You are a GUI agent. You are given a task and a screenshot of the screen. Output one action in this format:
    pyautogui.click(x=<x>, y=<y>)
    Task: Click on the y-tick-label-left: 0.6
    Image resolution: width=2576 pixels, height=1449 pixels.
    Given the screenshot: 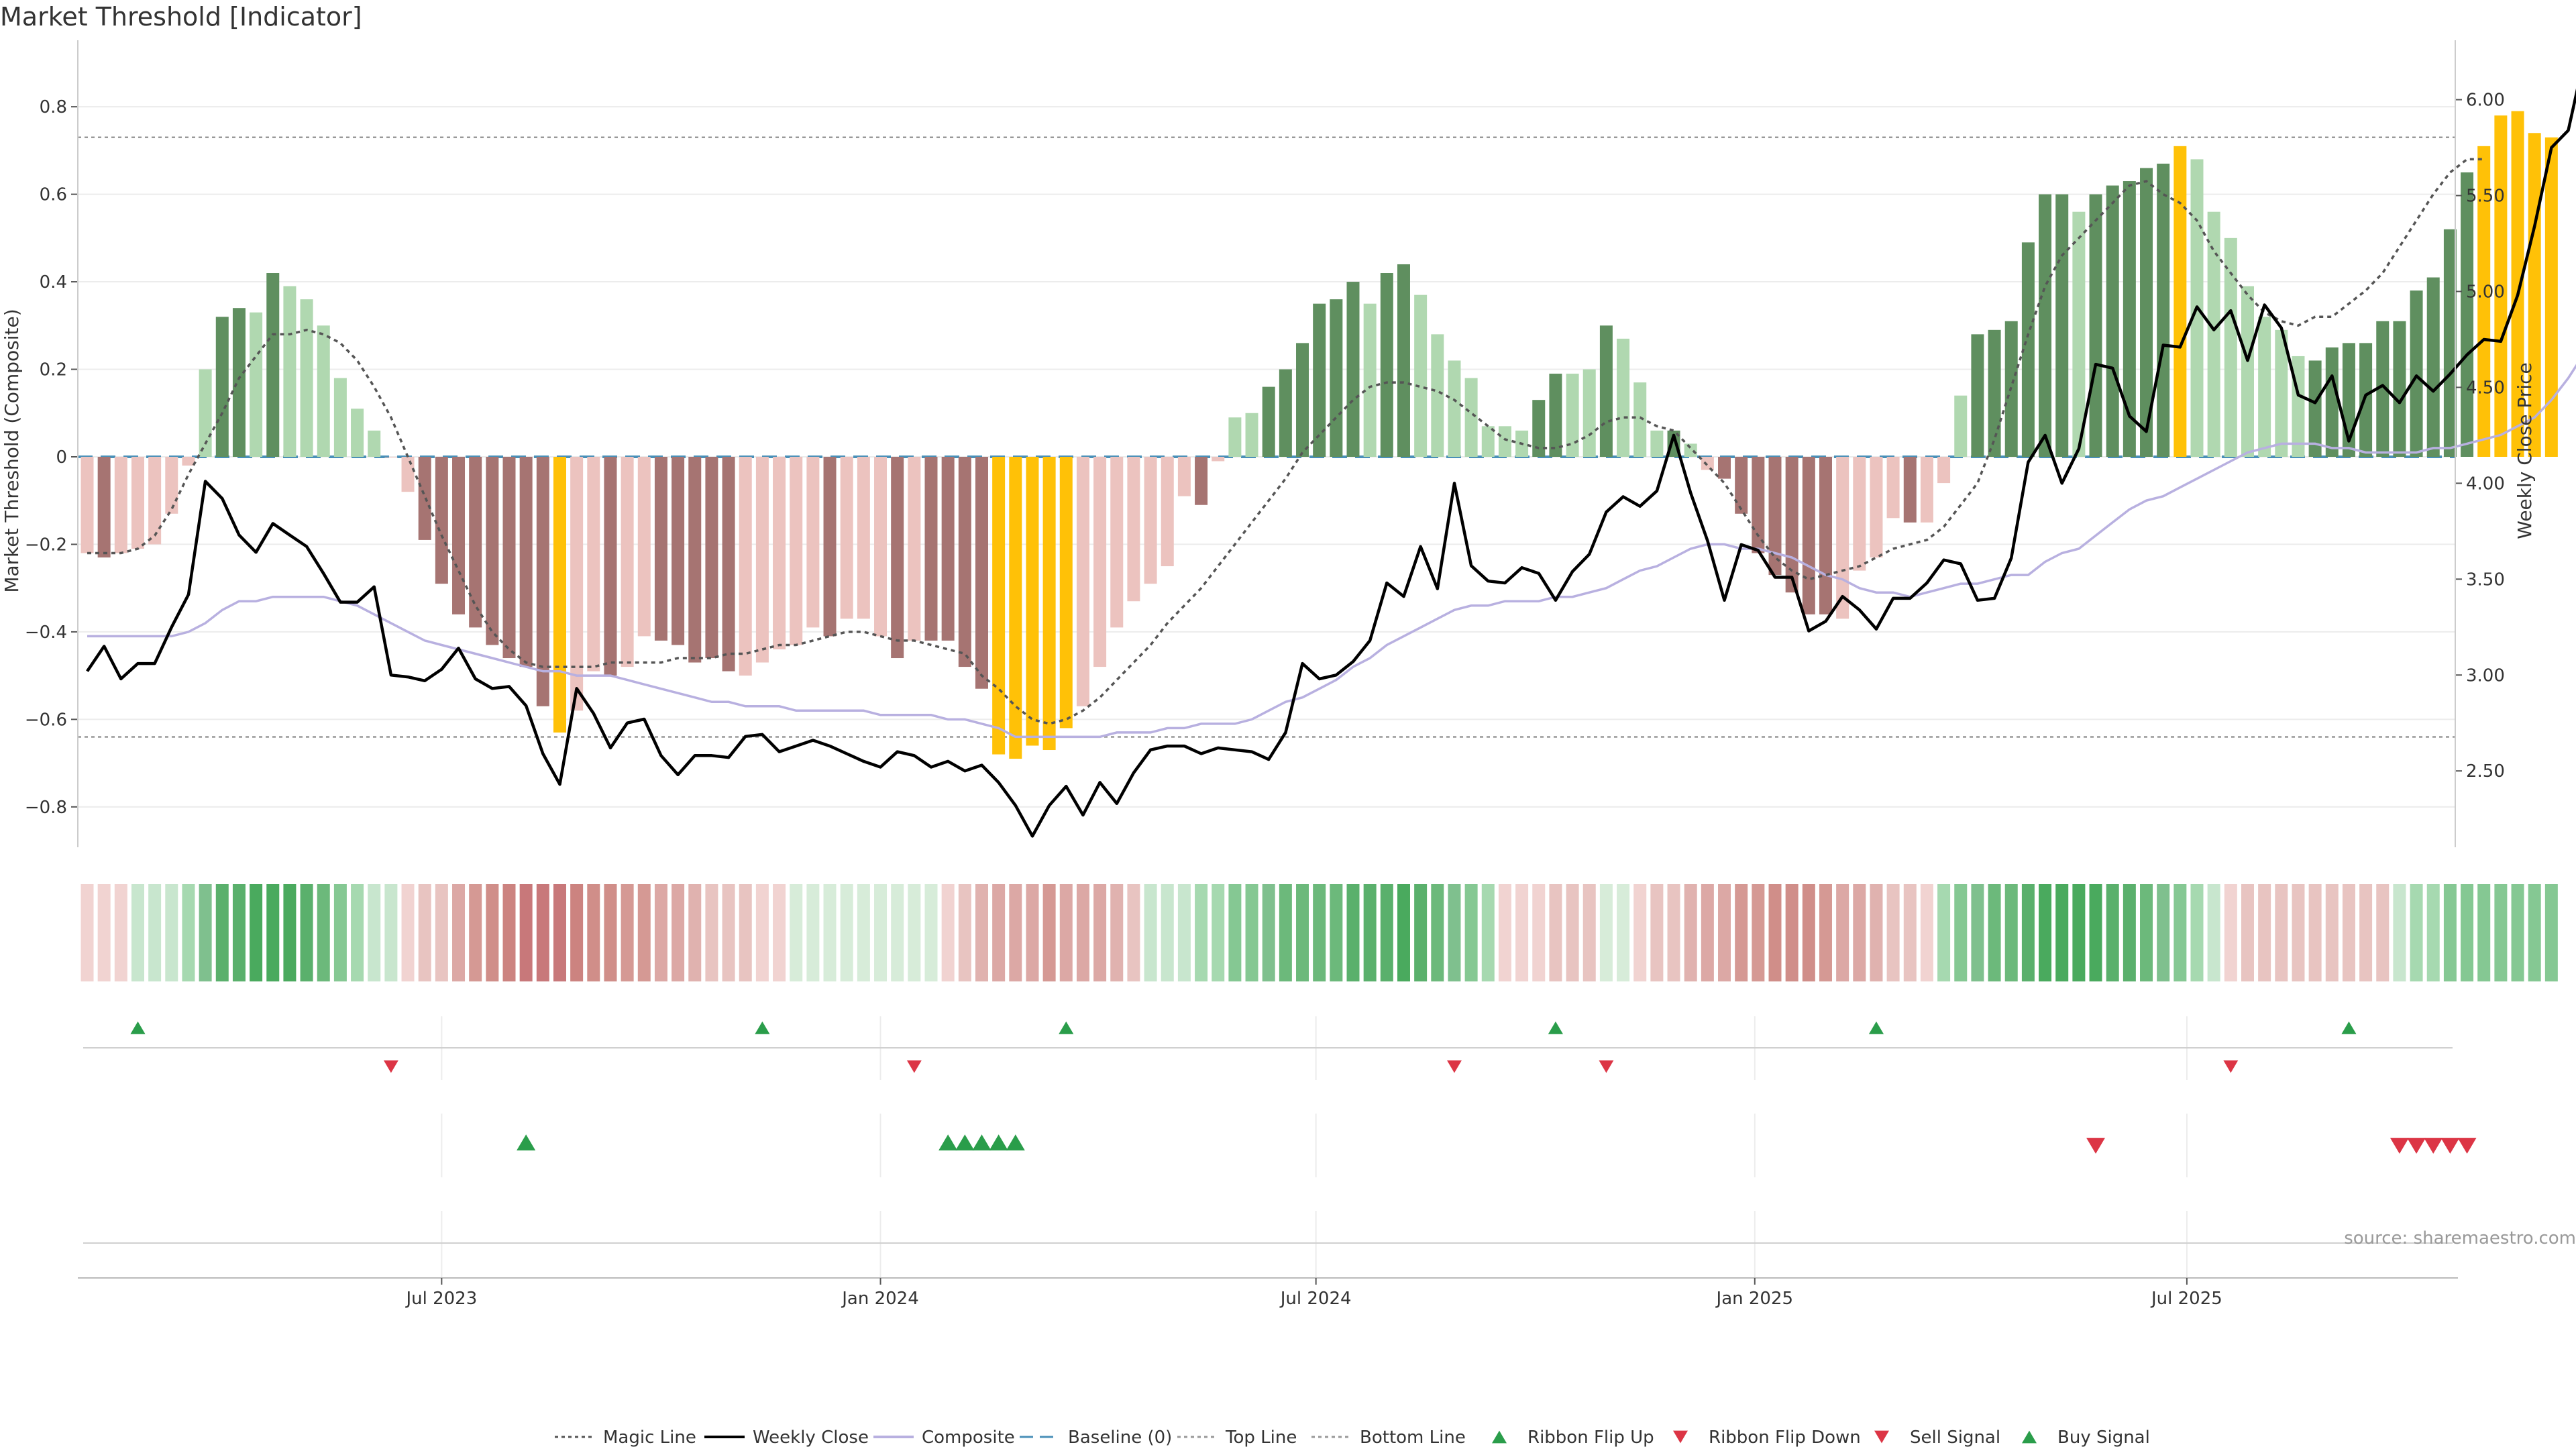 What is the action you would take?
    pyautogui.click(x=53, y=195)
    